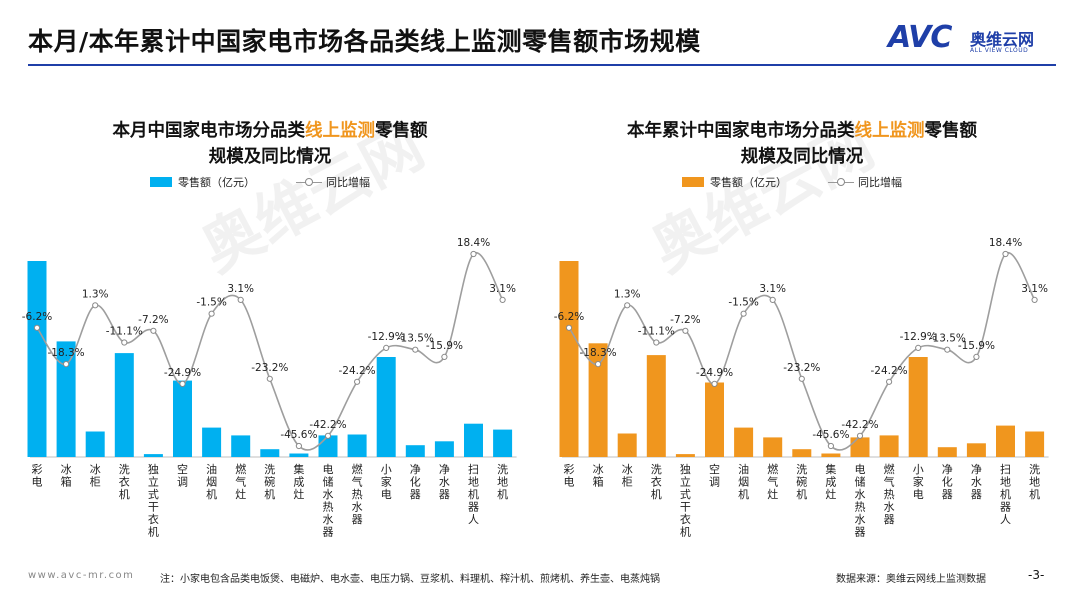 This screenshot has height=608, width=1080. What do you see at coordinates (216, 182) in the screenshot?
I see `legend-bar-label: 零售额（亿元）` at bounding box center [216, 182].